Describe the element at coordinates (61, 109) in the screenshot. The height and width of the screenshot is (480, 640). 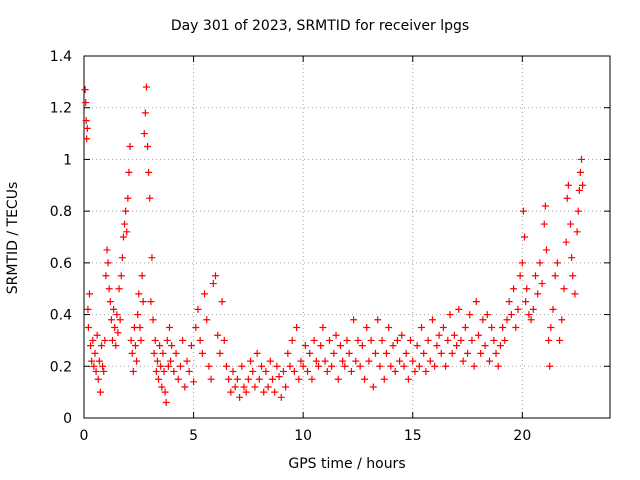
I see `y-tick-label: 1.2` at that location.